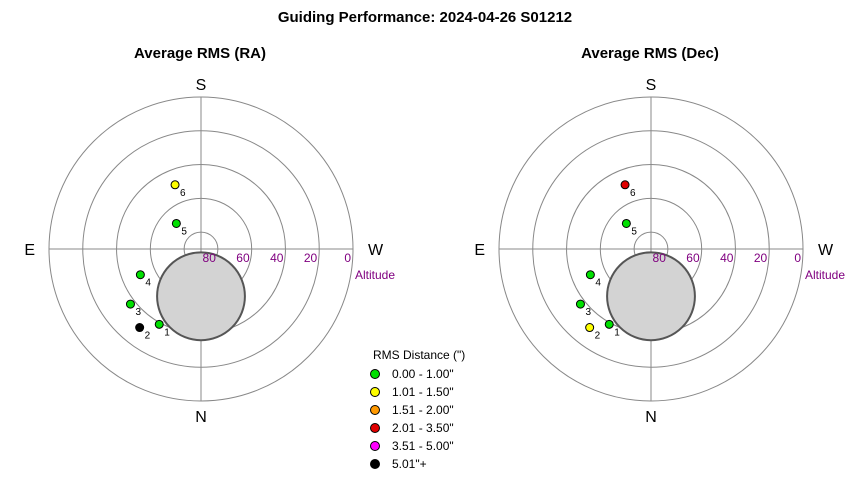 The image size is (850, 480). Describe the element at coordinates (419, 355) in the screenshot. I see `legend-title: RMS Distance (")` at that location.